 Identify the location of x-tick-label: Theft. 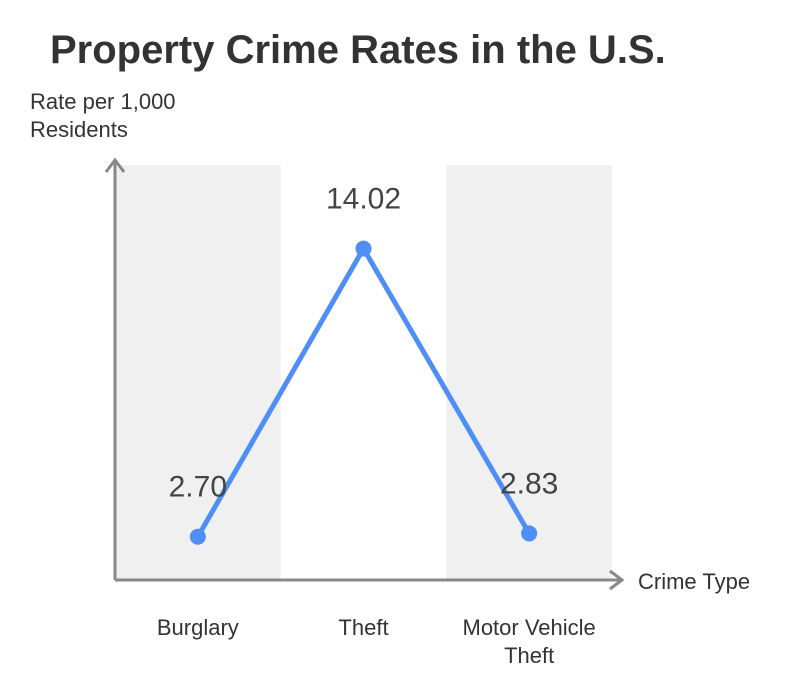
(363, 627).